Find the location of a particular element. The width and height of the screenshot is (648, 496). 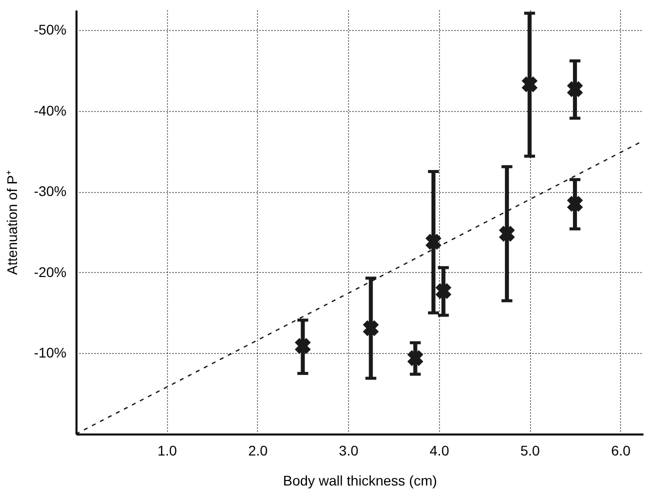

x-tick-label: 4.0 is located at coordinates (440, 450).